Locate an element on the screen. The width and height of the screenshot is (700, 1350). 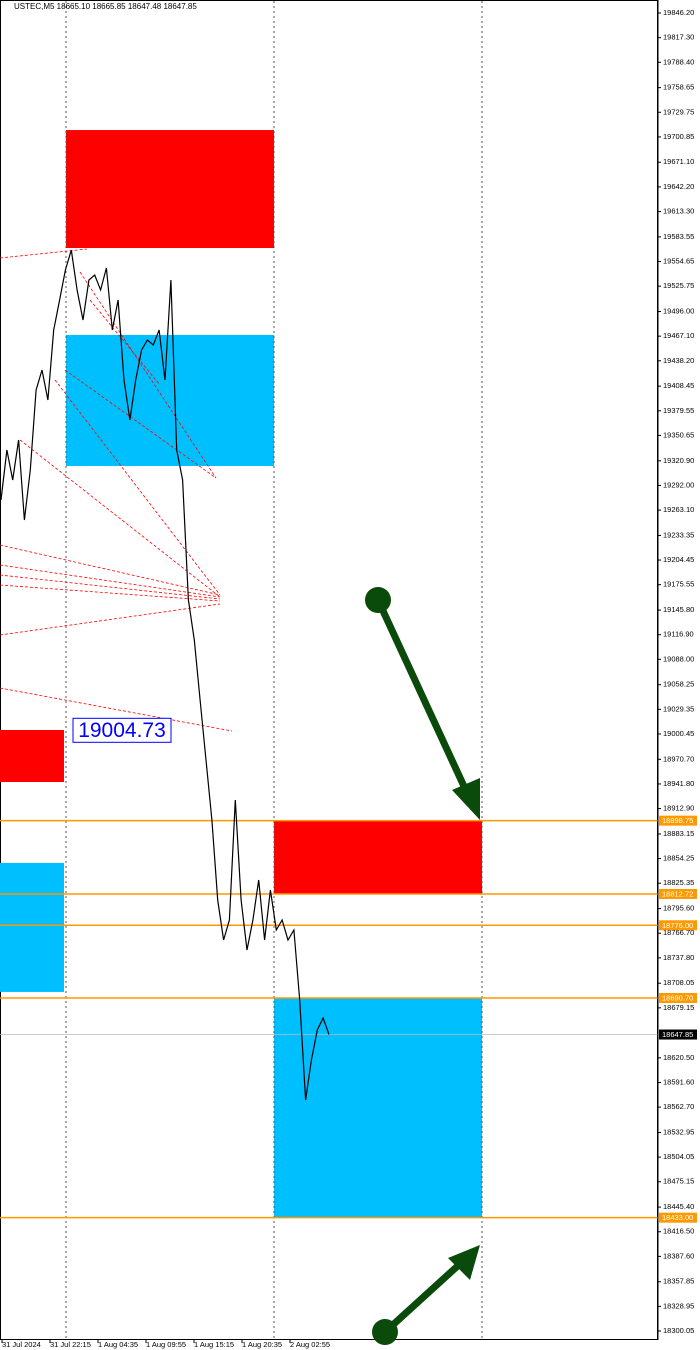
y-tick-label: 18970.70 is located at coordinates (678, 758).